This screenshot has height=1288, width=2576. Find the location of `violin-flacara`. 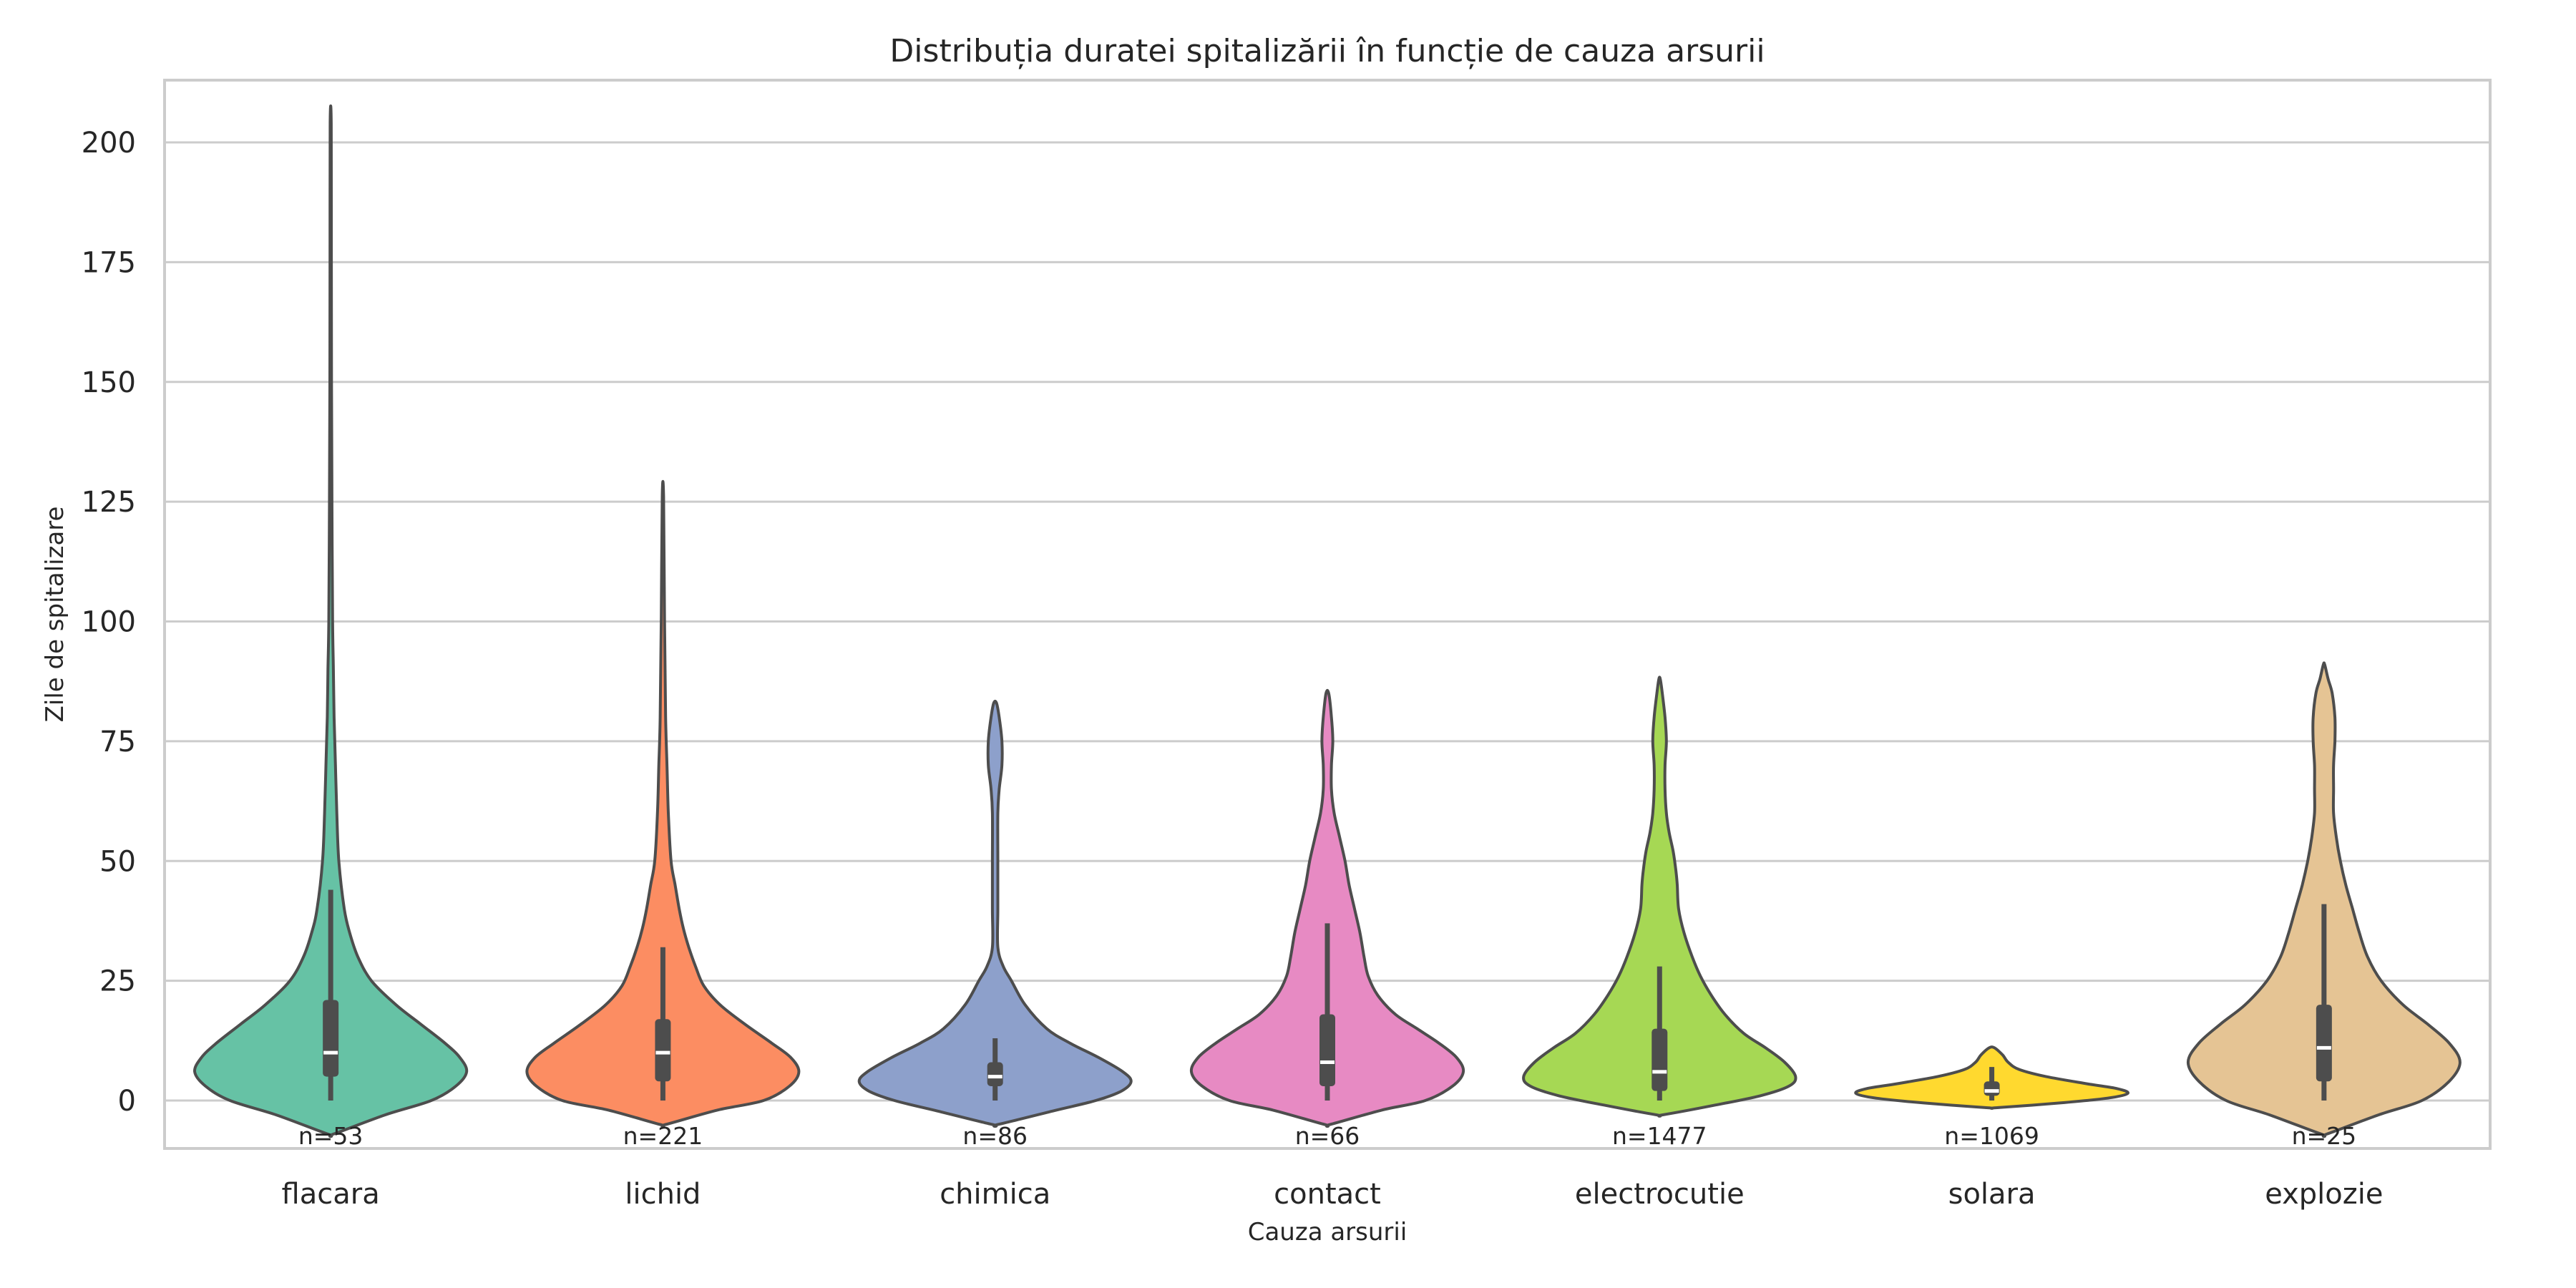

violin-flacara is located at coordinates (331, 621).